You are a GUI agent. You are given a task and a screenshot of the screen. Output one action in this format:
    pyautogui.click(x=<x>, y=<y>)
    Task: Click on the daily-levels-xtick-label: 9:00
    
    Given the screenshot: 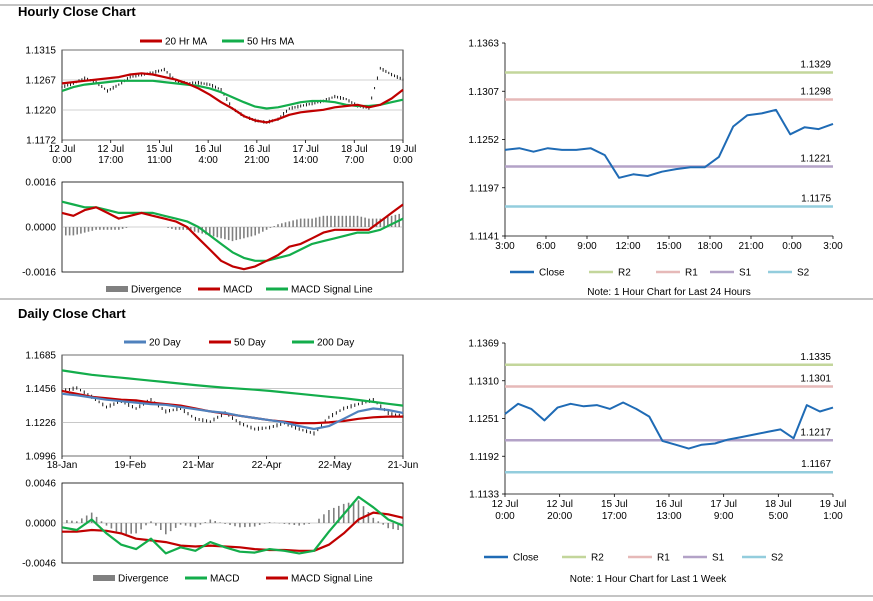 What is the action you would take?
    pyautogui.click(x=724, y=516)
    